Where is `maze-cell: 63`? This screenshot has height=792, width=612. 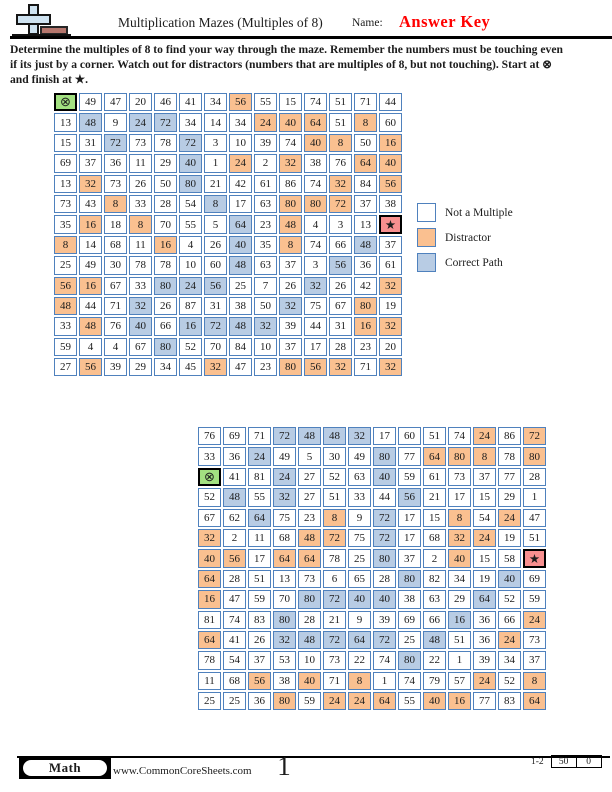
maze-cell: 63 is located at coordinates (359, 477).